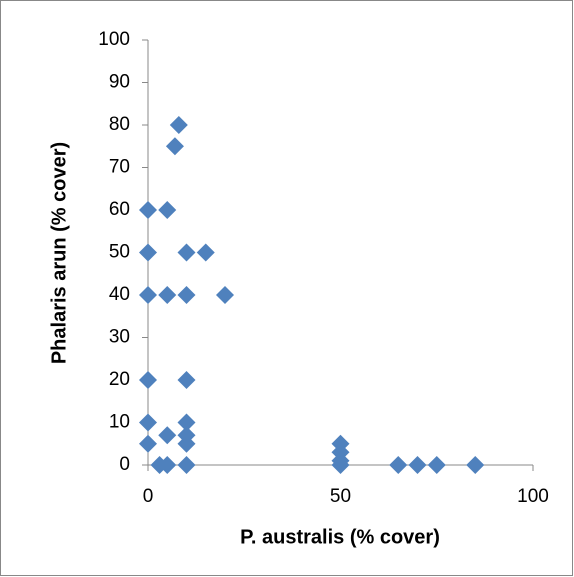  Describe the element at coordinates (119, 379) in the screenshot. I see `y-tick-label: 20` at that location.